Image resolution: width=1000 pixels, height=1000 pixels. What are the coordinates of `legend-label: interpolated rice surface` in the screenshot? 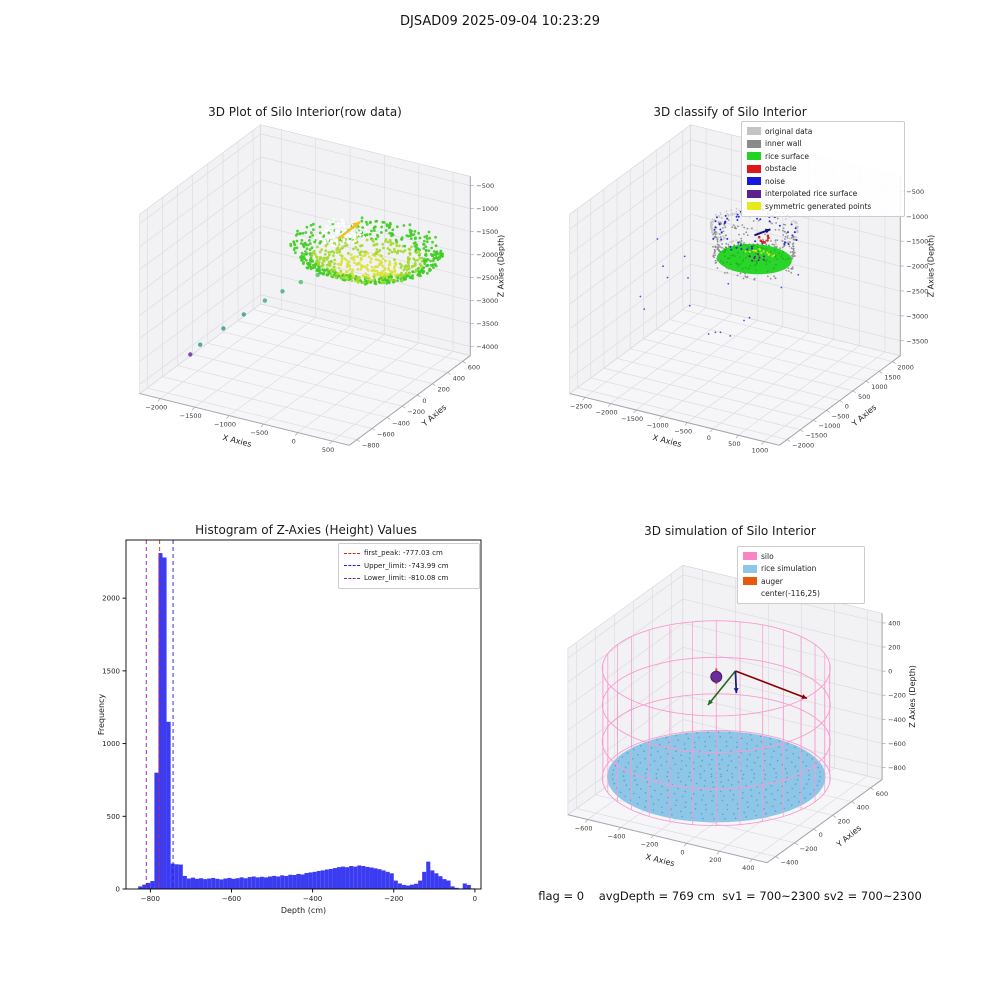 It's located at (811, 194).